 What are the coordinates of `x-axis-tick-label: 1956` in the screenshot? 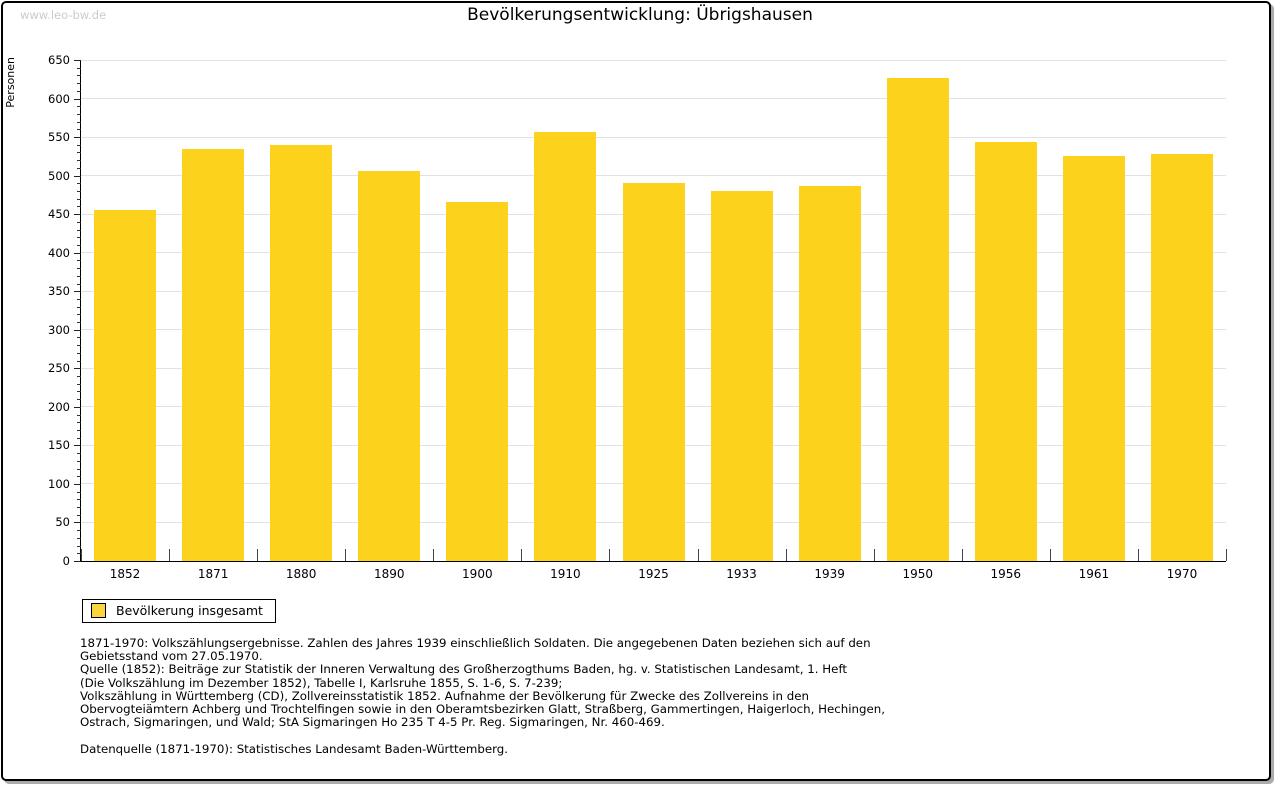 It's located at (1006, 574).